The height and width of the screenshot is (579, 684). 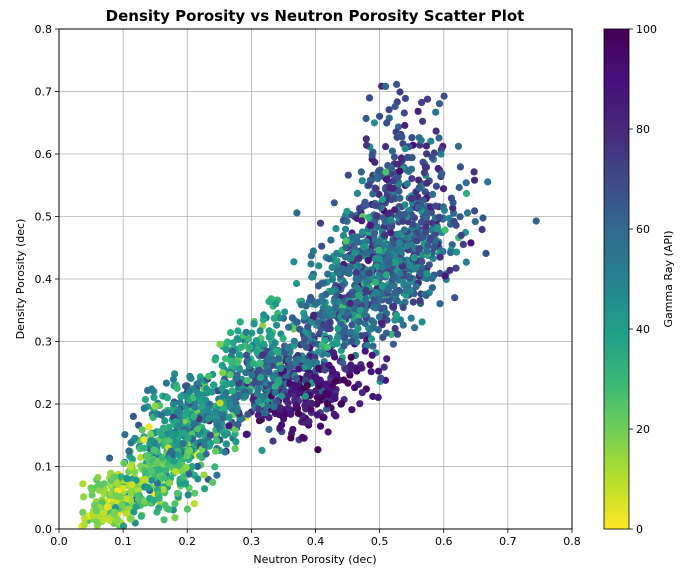 I want to click on colorbar-tick-label: 100, so click(x=646, y=29).